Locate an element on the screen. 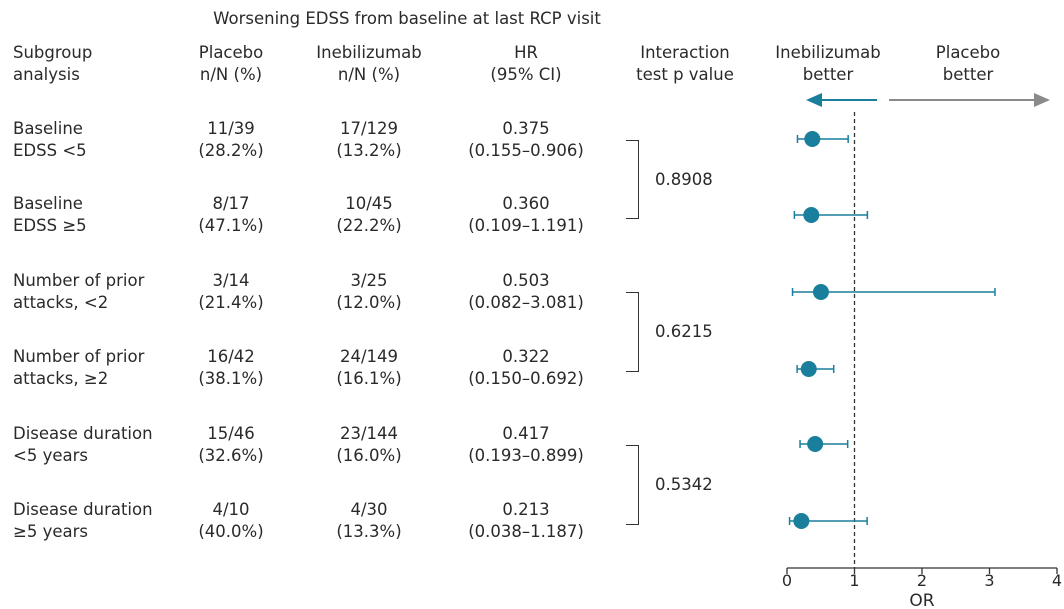 This screenshot has width=1064, height=609. row-label-line1: Baseline is located at coordinates (48, 128).